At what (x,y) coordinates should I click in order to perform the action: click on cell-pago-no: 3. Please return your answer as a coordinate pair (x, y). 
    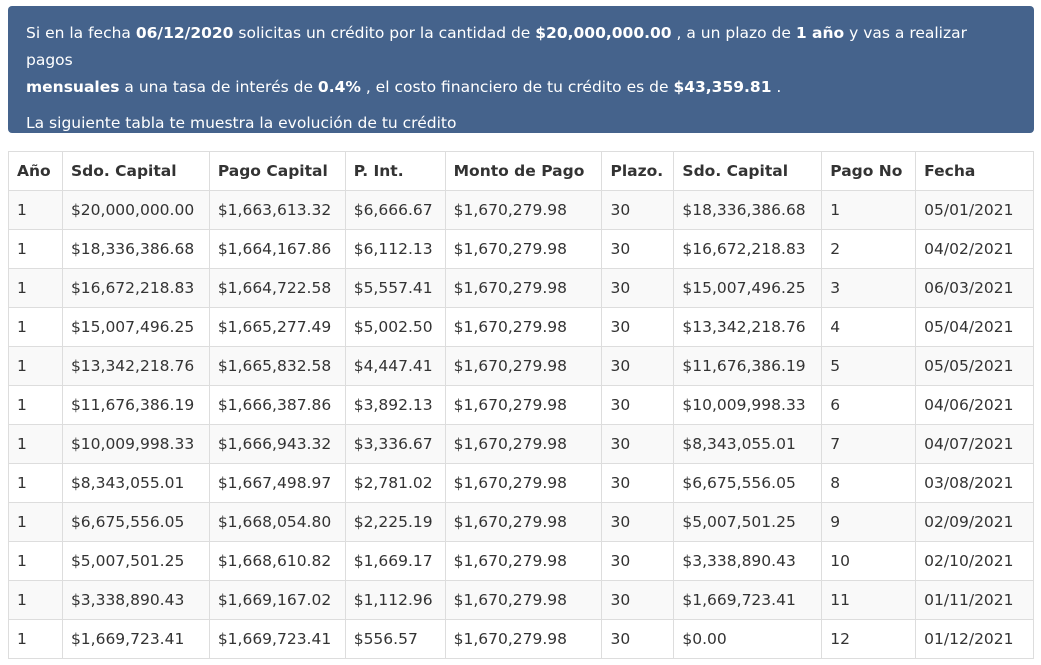
    Looking at the image, I should click on (869, 288).